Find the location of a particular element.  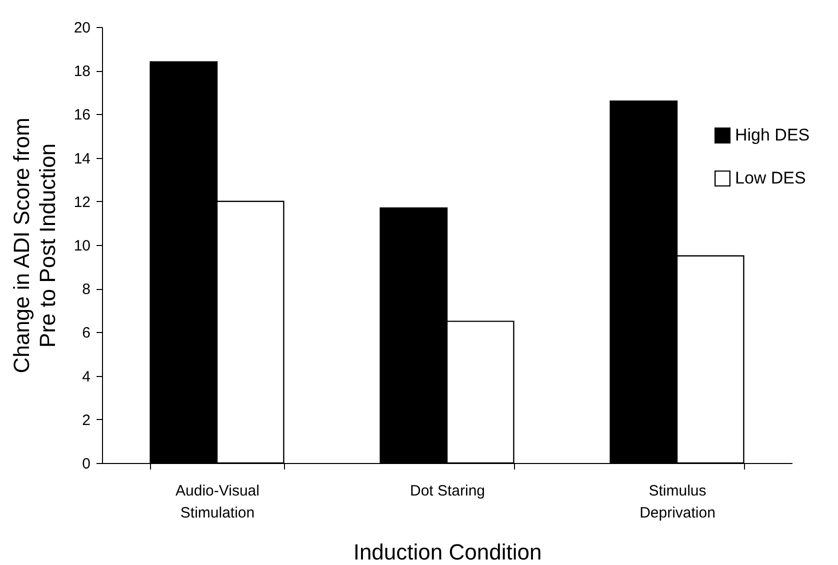

x-tick-label: Audio-Visual Stimulation is located at coordinates (218, 502).